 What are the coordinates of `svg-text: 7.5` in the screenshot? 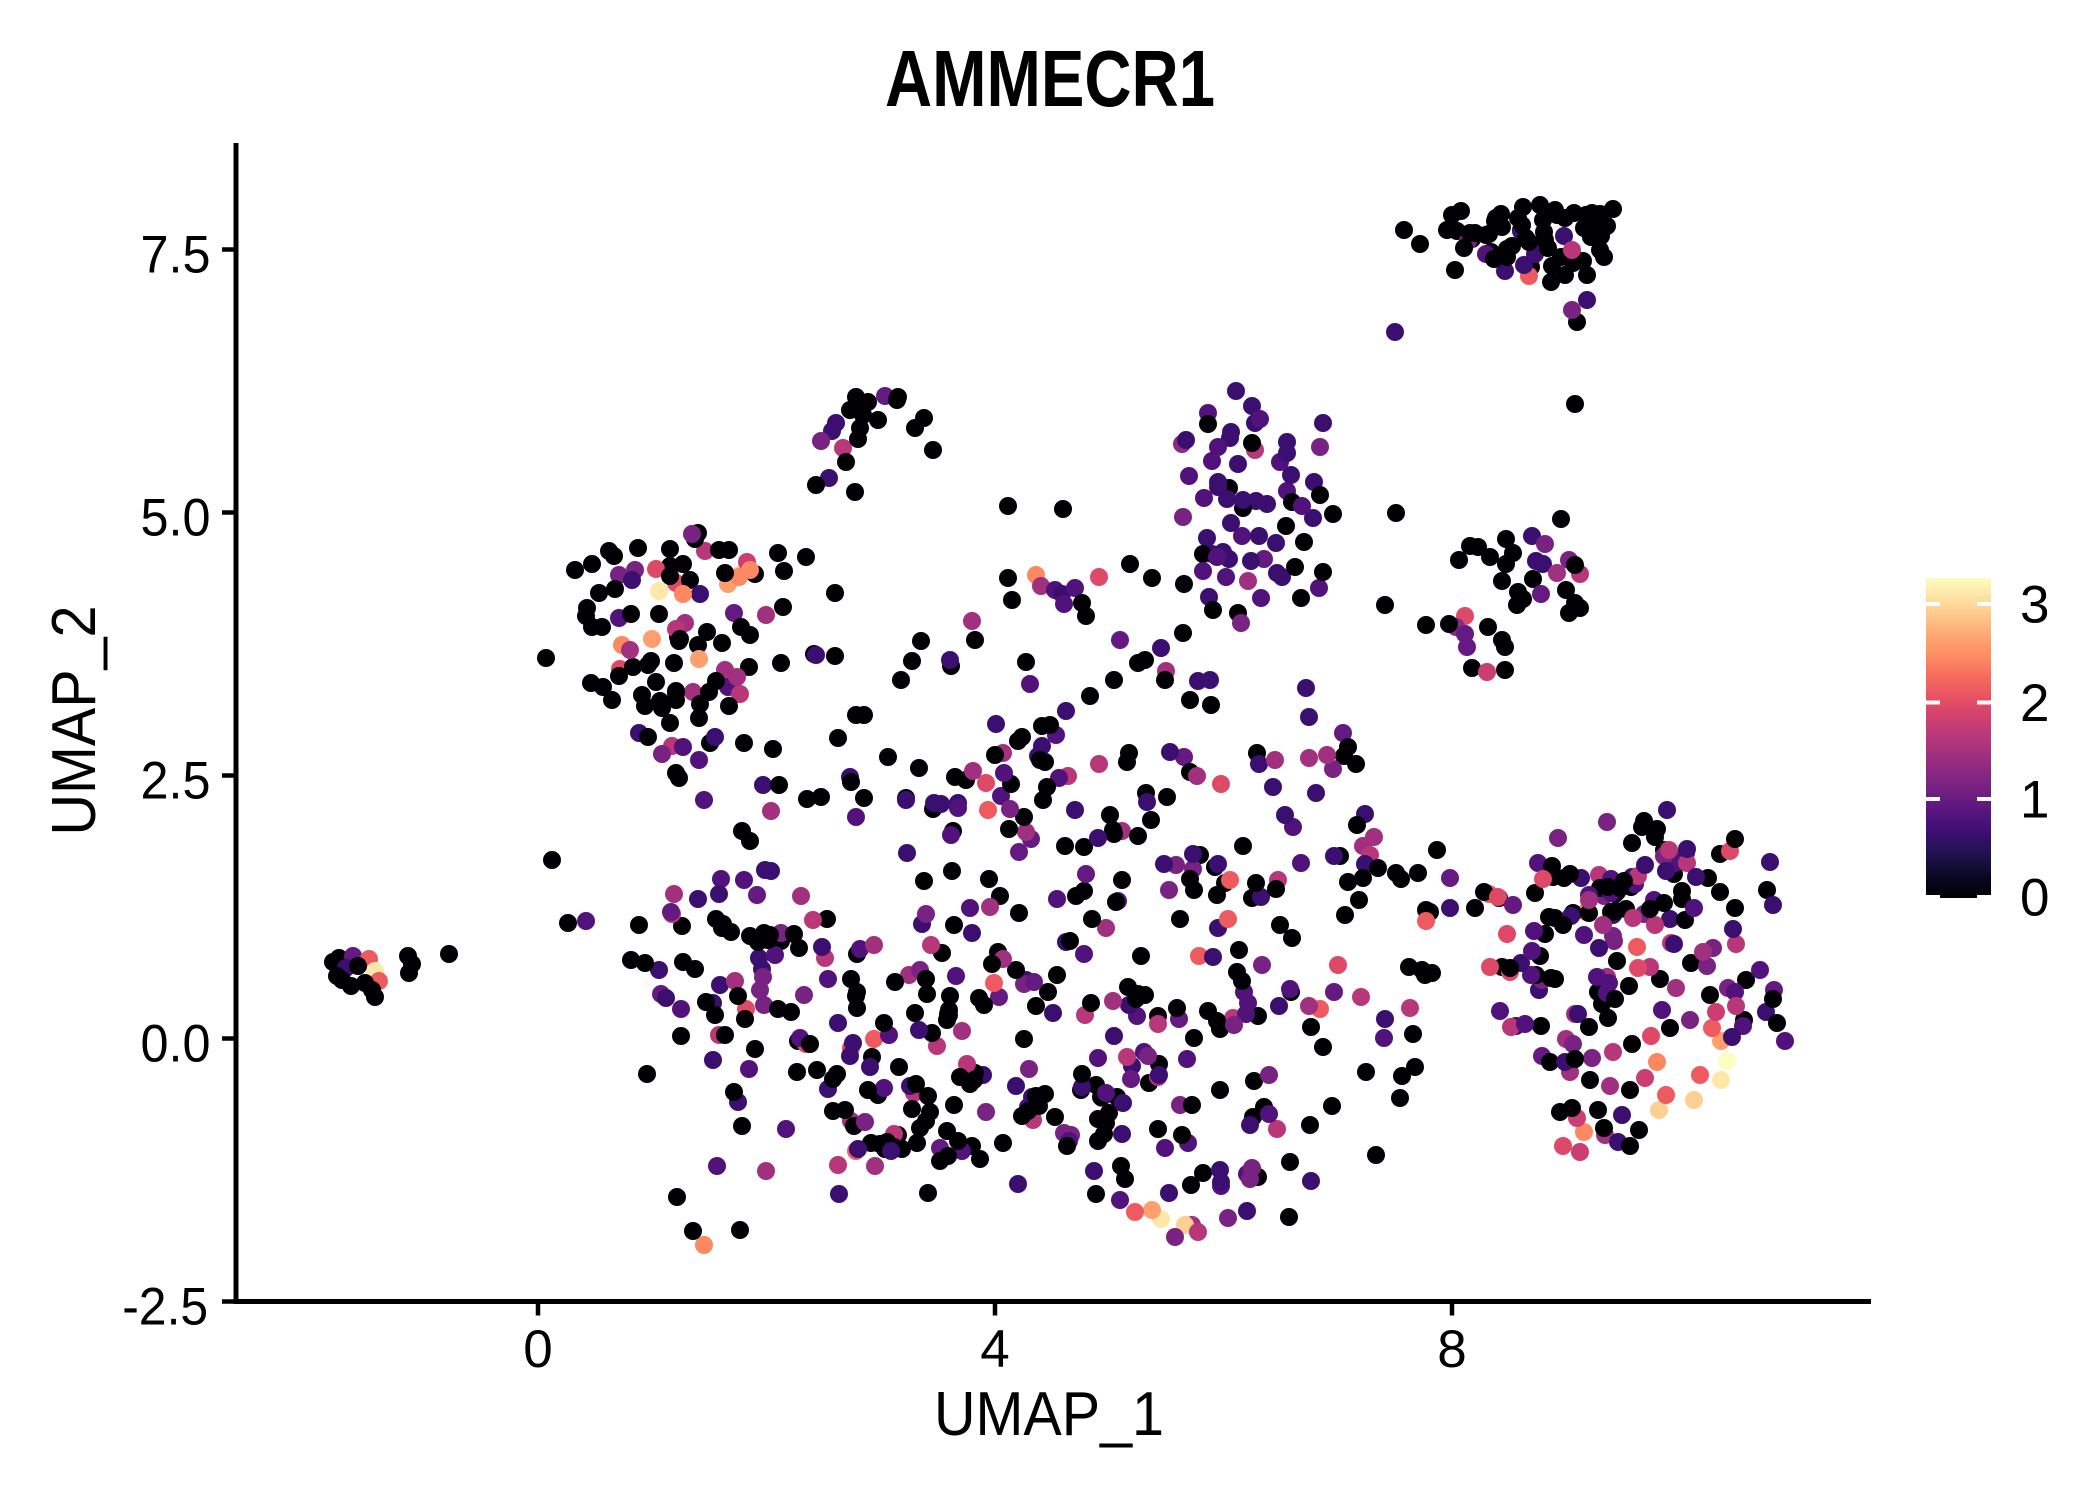 It's located at (176, 254).